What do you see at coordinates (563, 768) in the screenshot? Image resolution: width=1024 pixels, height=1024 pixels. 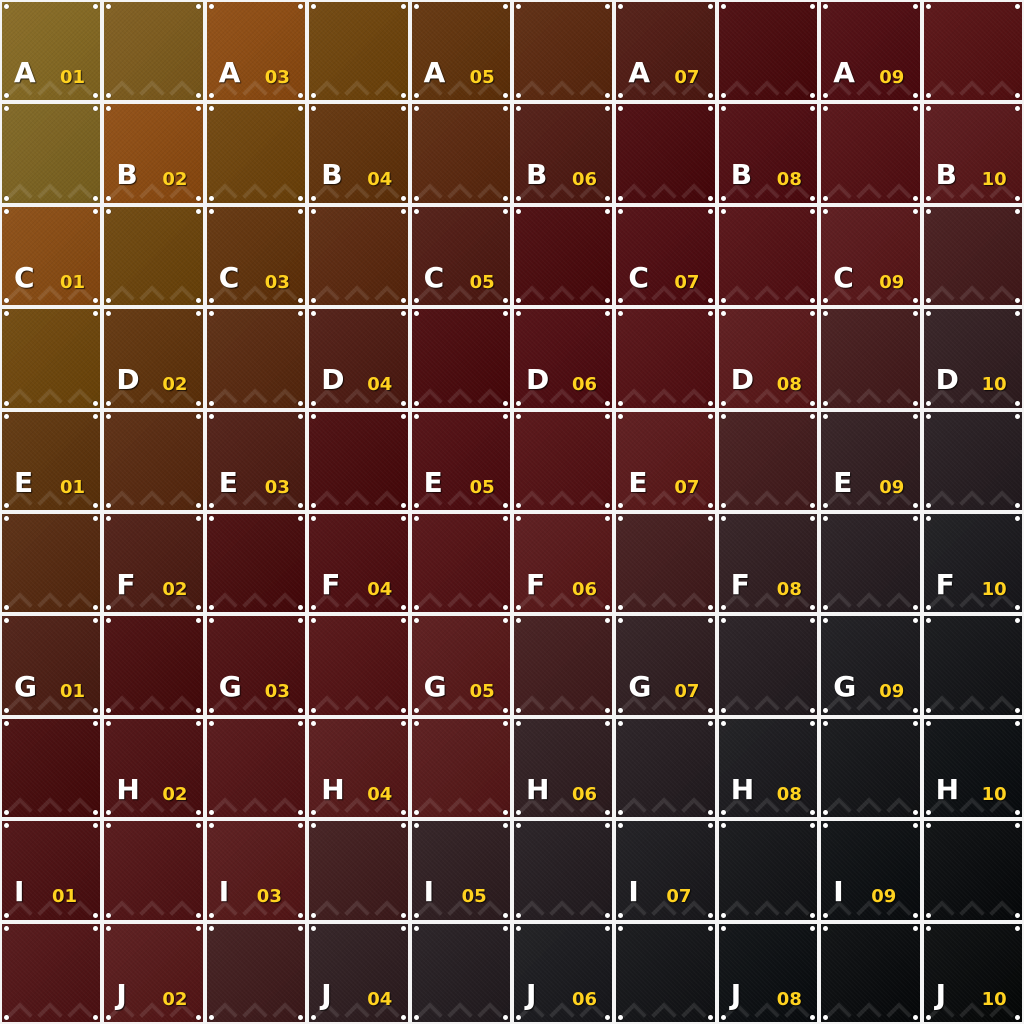 I see `tile-h-06: H 06` at bounding box center [563, 768].